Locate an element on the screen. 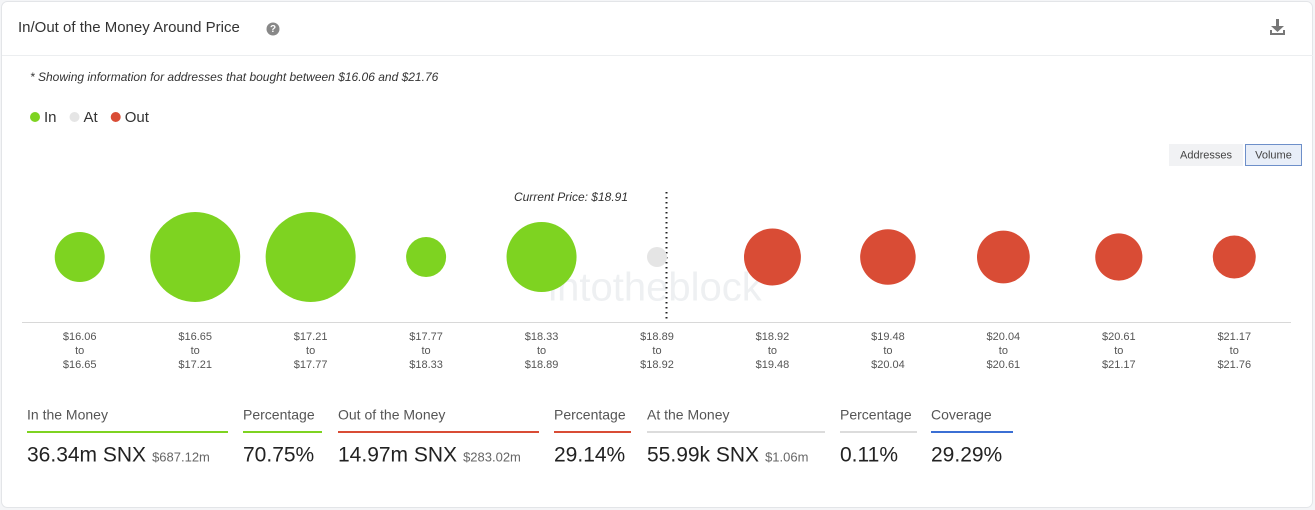 This screenshot has width=1315, height=510. stat-sub: $1.06m is located at coordinates (786, 456).